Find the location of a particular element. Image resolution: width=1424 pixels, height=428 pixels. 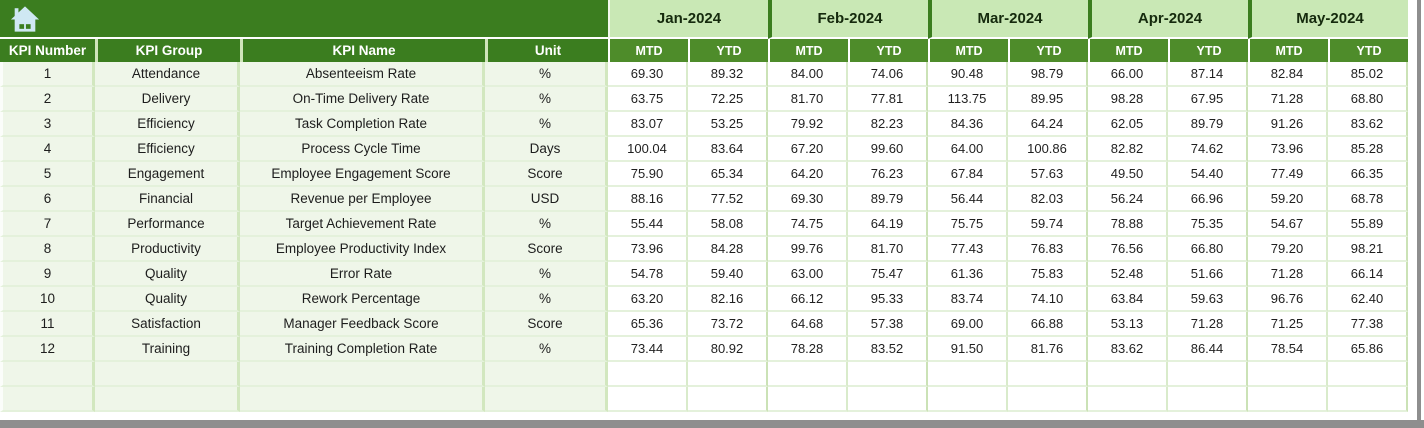

value-cell: 84.28 is located at coordinates (728, 249).